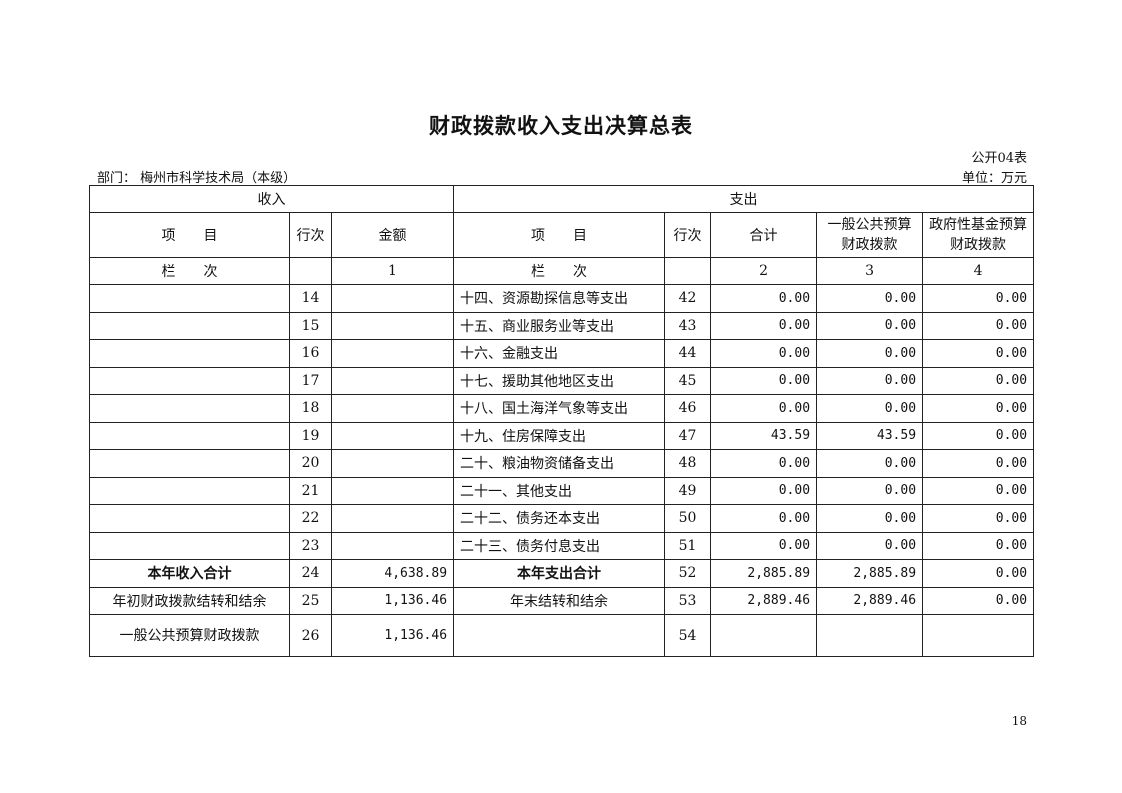 This screenshot has width=1122, height=793. I want to click on expense-item: 二十、粮油物资储备支出, so click(559, 463).